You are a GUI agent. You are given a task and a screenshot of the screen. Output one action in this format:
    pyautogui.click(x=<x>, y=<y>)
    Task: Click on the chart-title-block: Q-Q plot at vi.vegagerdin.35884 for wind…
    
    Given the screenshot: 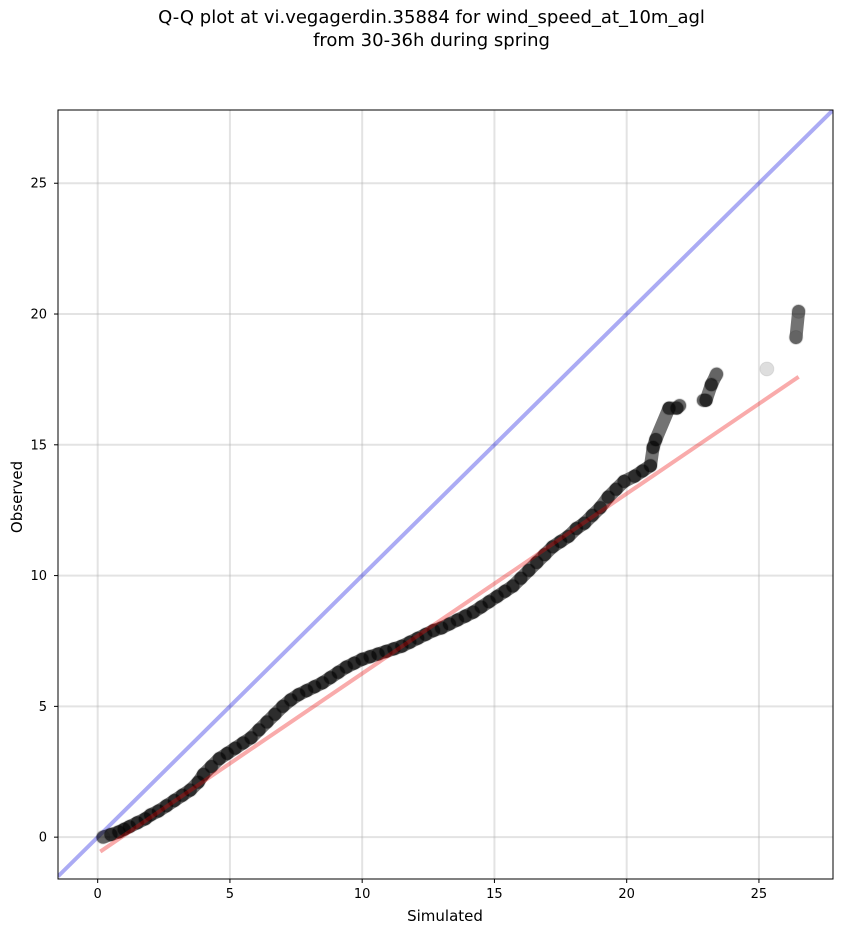 What is the action you would take?
    pyautogui.click(x=421, y=29)
    